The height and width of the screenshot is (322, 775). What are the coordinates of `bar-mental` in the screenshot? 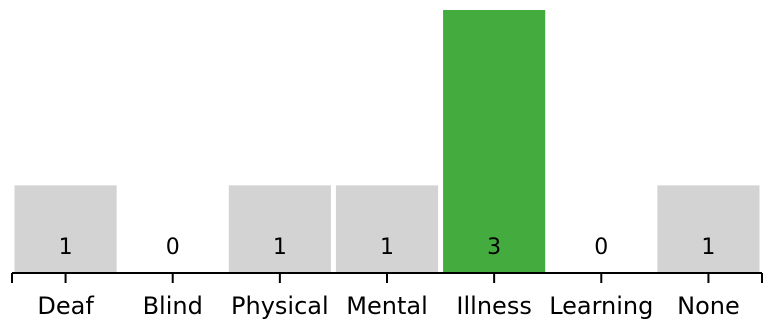 It's located at (387, 229).